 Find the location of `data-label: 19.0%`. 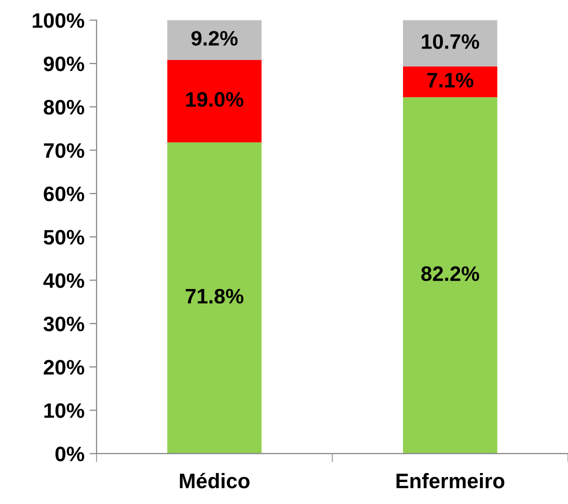

data-label: 19.0% is located at coordinates (215, 99).